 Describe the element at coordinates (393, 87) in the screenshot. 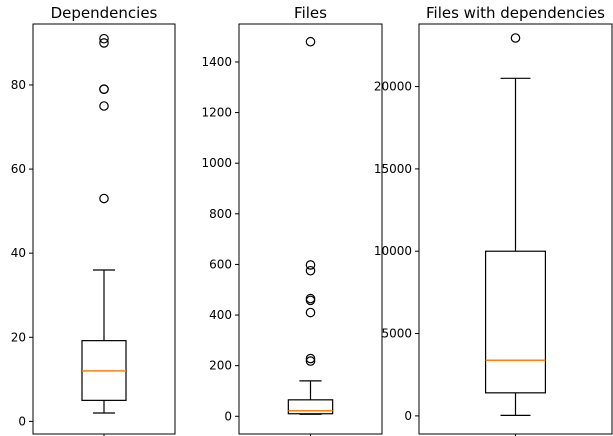

I see `y-tick-label: 20000` at that location.